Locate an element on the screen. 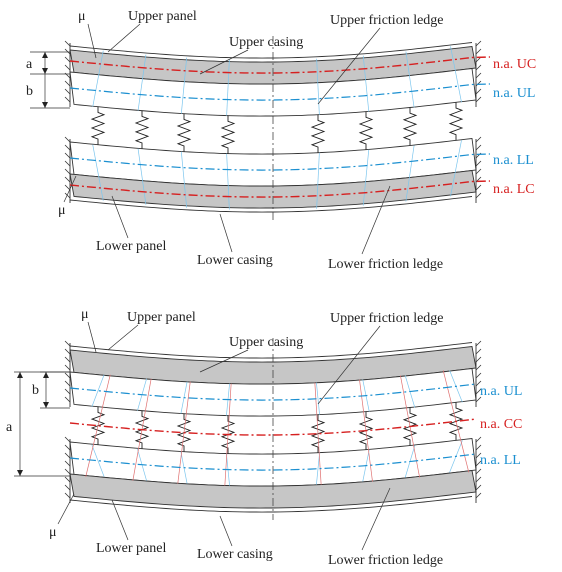 This screenshot has height=572, width=562. bottom-dimension-b: b is located at coordinates (51, 390).